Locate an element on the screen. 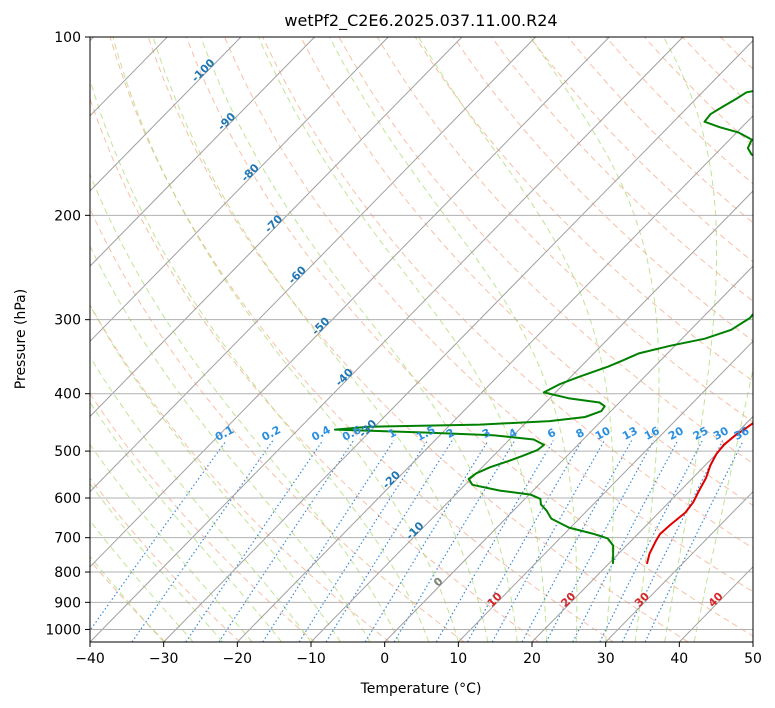 Image resolution: width=775 pixels, height=708 pixels. mixing-ratio-label: 16 is located at coordinates (652, 433).